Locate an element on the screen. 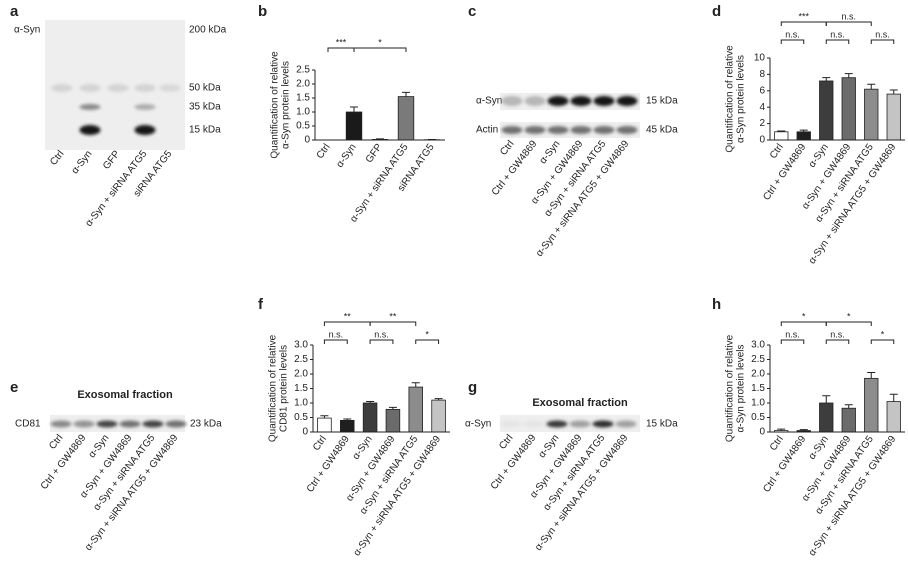 The height and width of the screenshot is (571, 908). significance-label: *** is located at coordinates (803, 16).